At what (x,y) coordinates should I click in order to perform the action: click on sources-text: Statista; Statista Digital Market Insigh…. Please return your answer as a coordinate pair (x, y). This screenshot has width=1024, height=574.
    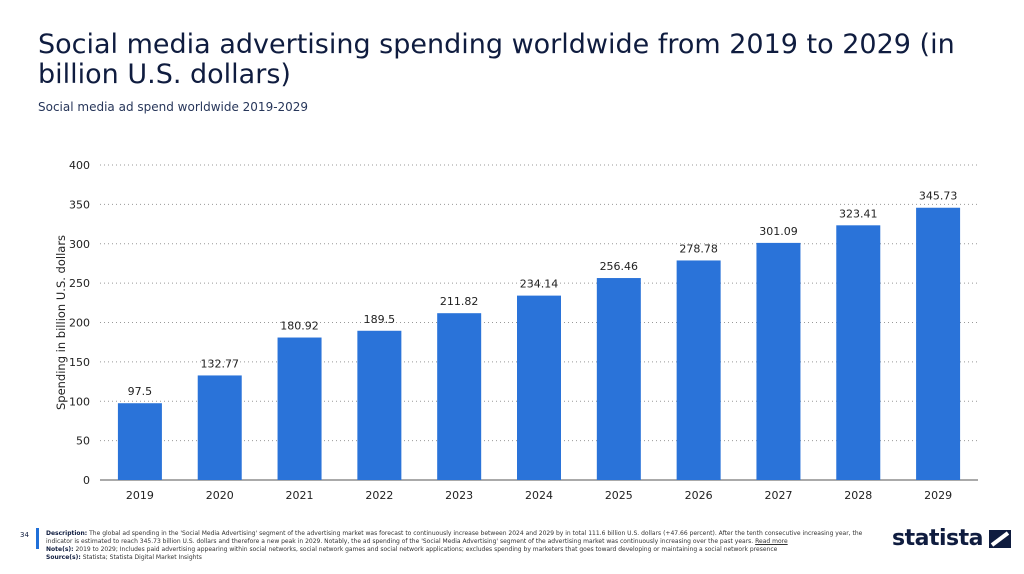
    Looking at the image, I should click on (142, 557).